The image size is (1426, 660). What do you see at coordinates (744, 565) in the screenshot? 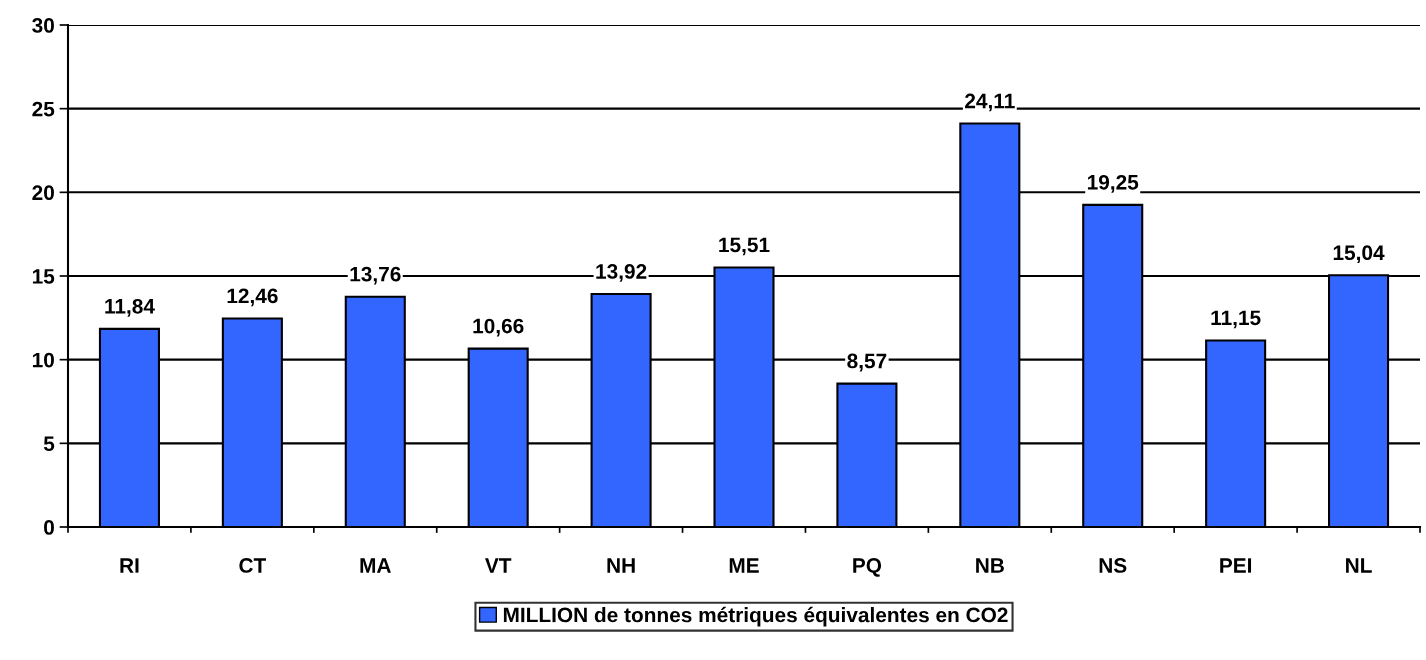
I see `x-tick-label: ME` at bounding box center [744, 565].